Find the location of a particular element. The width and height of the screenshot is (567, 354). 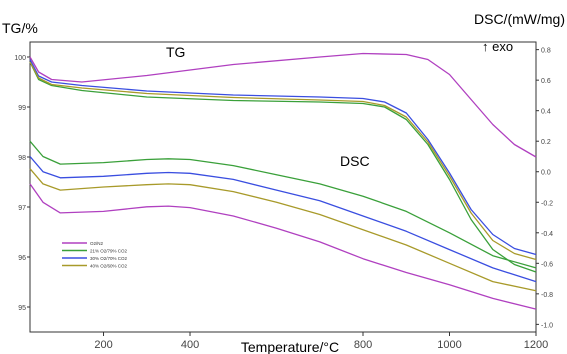

right-tick-label: 0.0 is located at coordinates (546, 173).